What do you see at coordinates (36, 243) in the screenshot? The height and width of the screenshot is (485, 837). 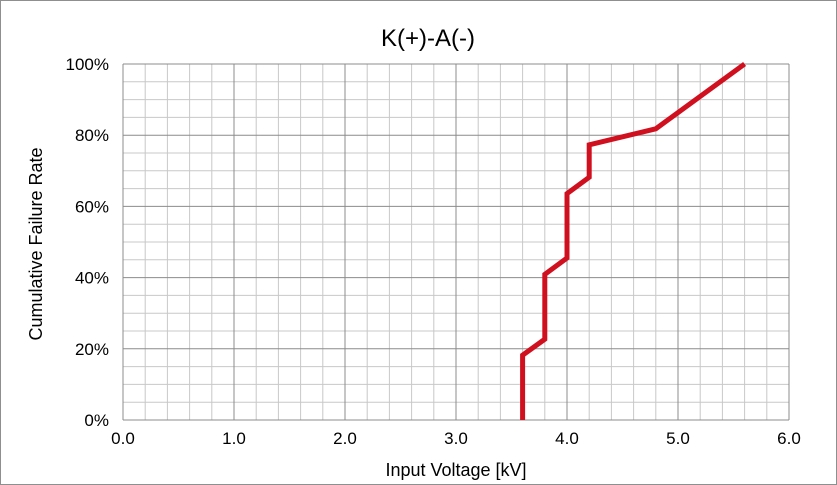 I see `y-axis-title: Cumulative Failure Rate` at bounding box center [36, 243].